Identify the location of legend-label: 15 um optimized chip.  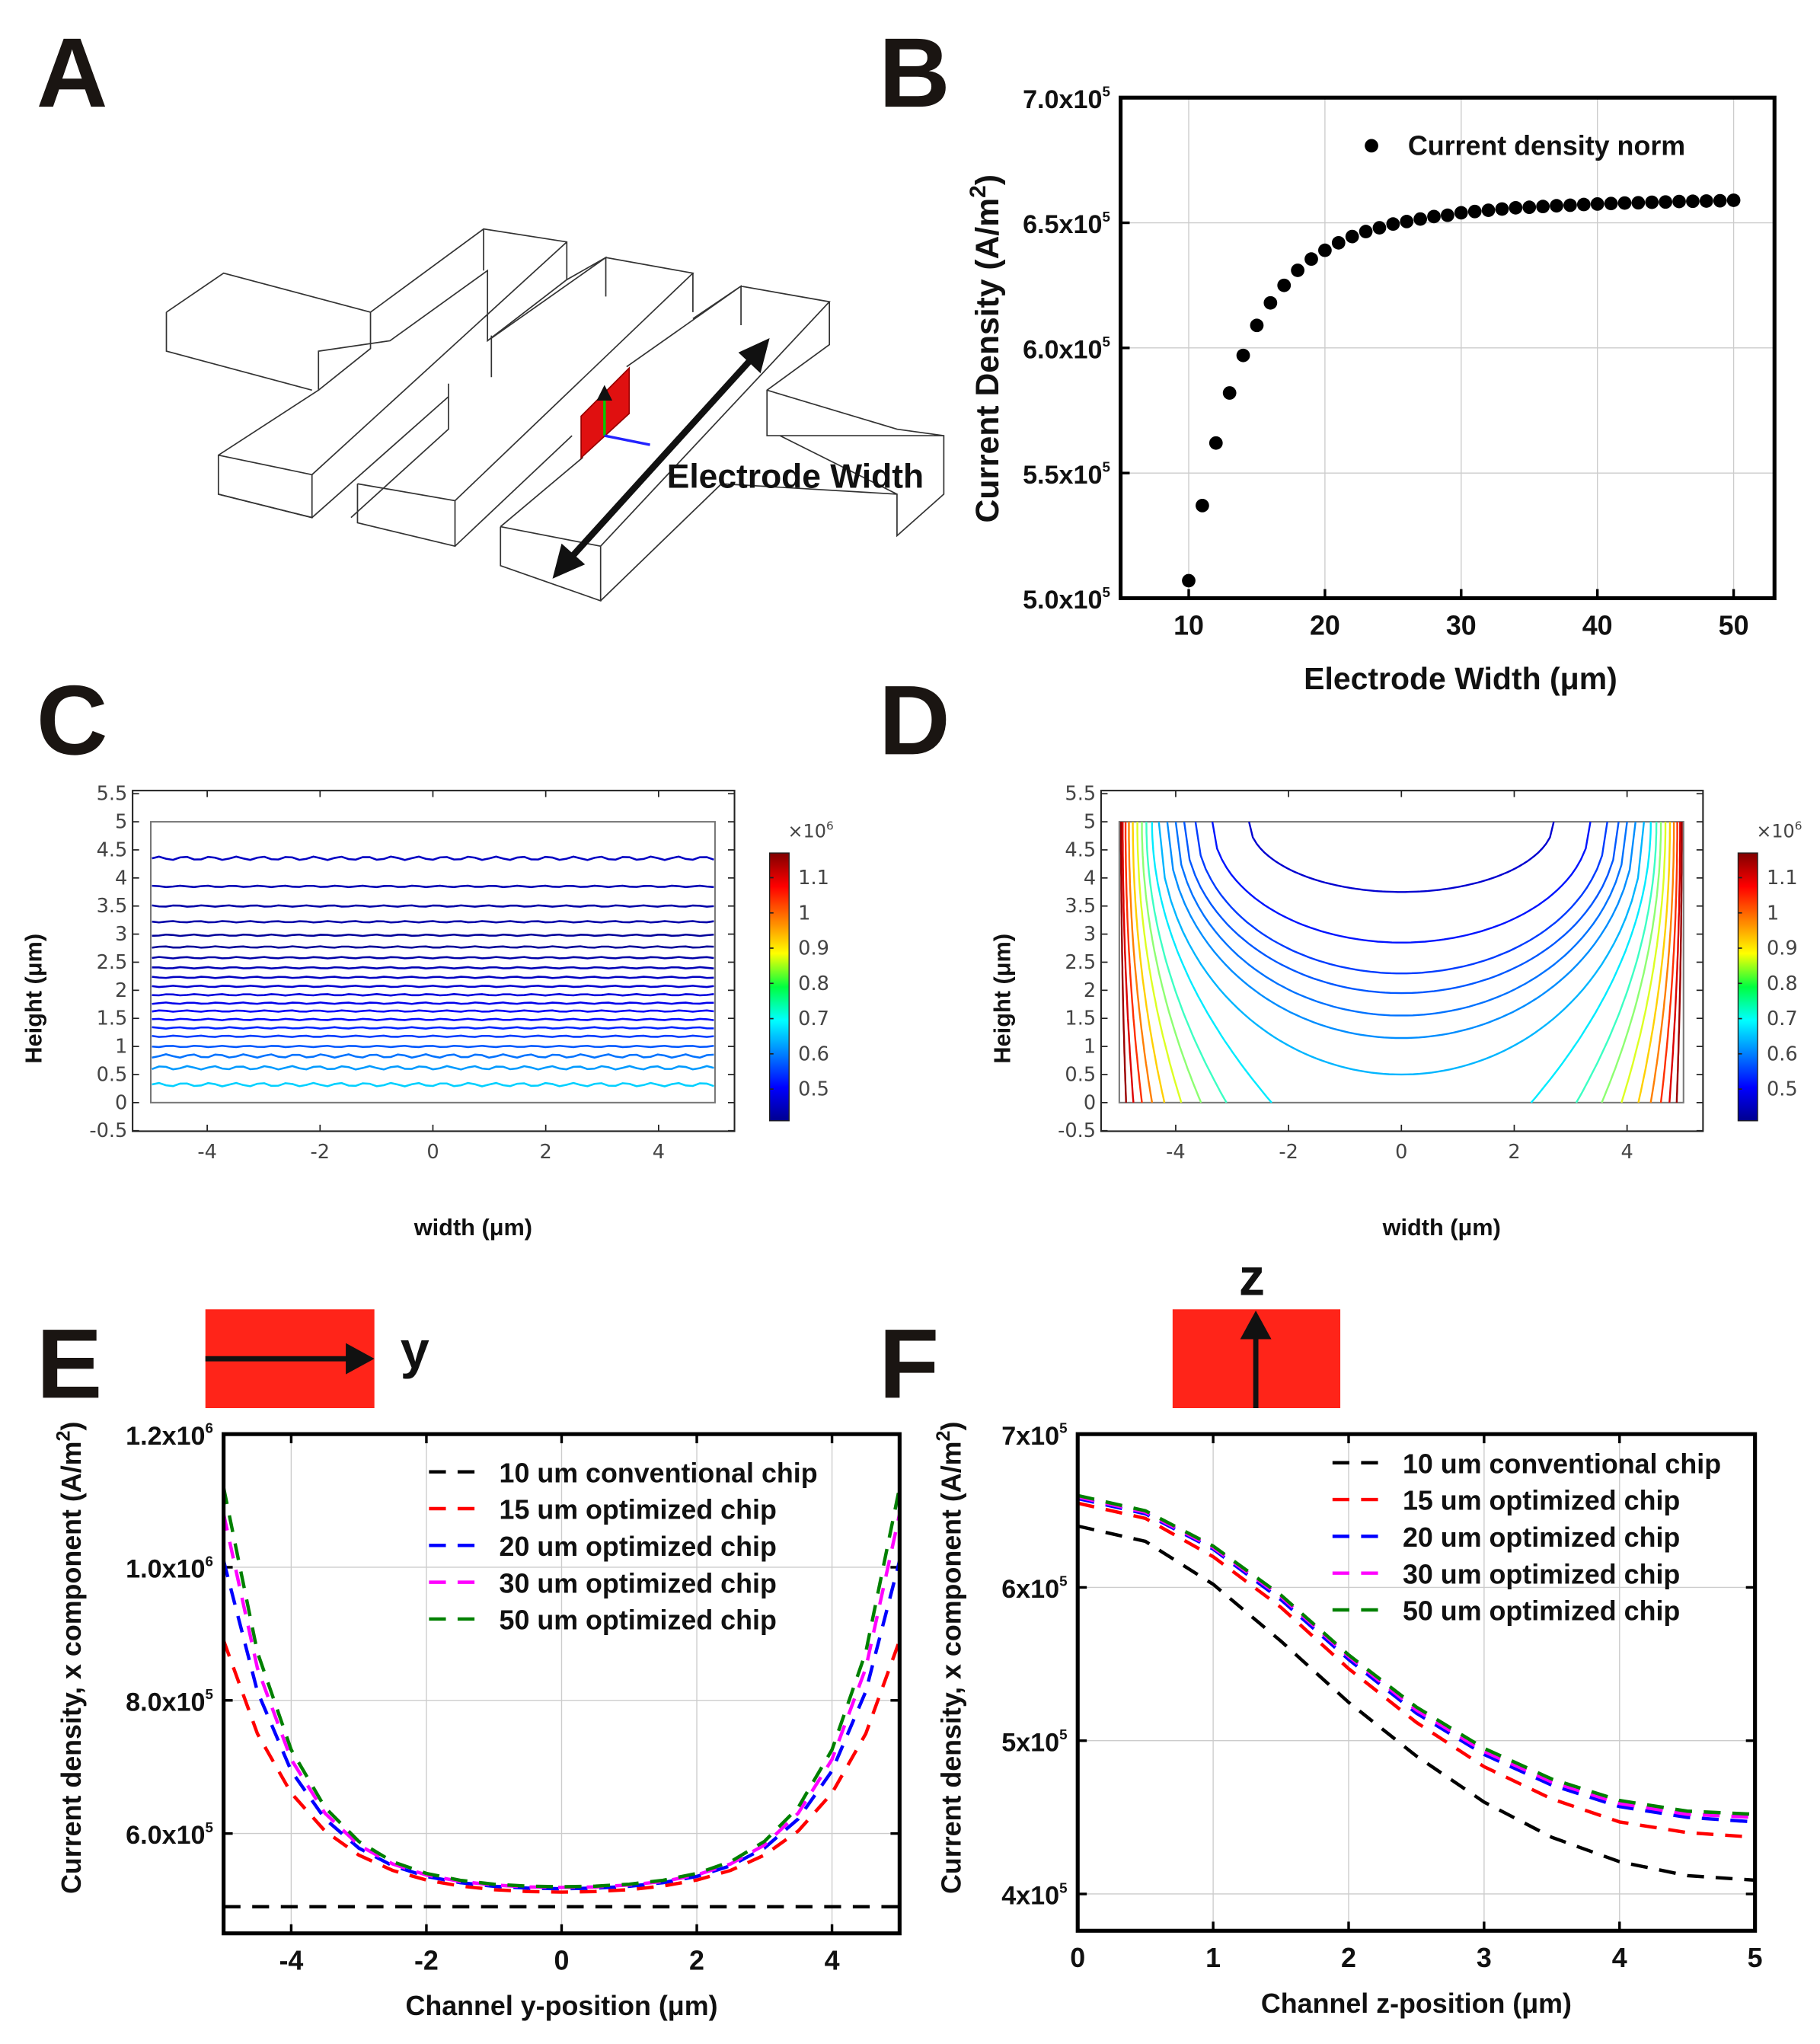
(638, 1510).